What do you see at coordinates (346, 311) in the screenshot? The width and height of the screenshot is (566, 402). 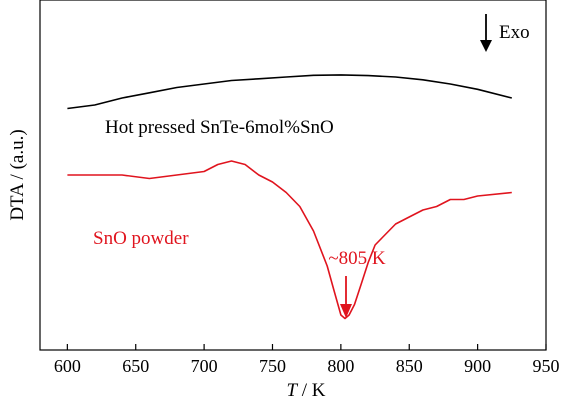 I see `peak-arrow-head-icon` at bounding box center [346, 311].